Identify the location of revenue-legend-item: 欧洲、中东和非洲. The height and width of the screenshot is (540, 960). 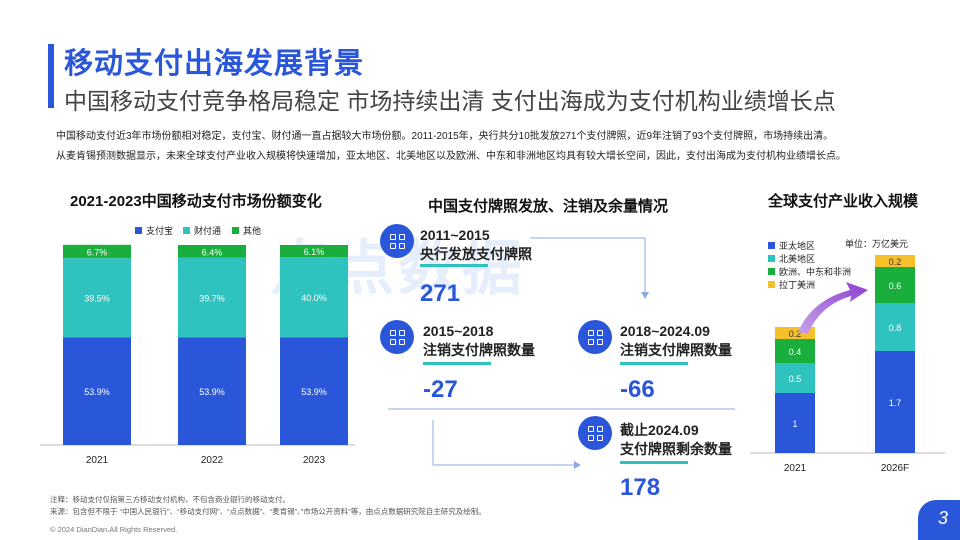
(809, 271).